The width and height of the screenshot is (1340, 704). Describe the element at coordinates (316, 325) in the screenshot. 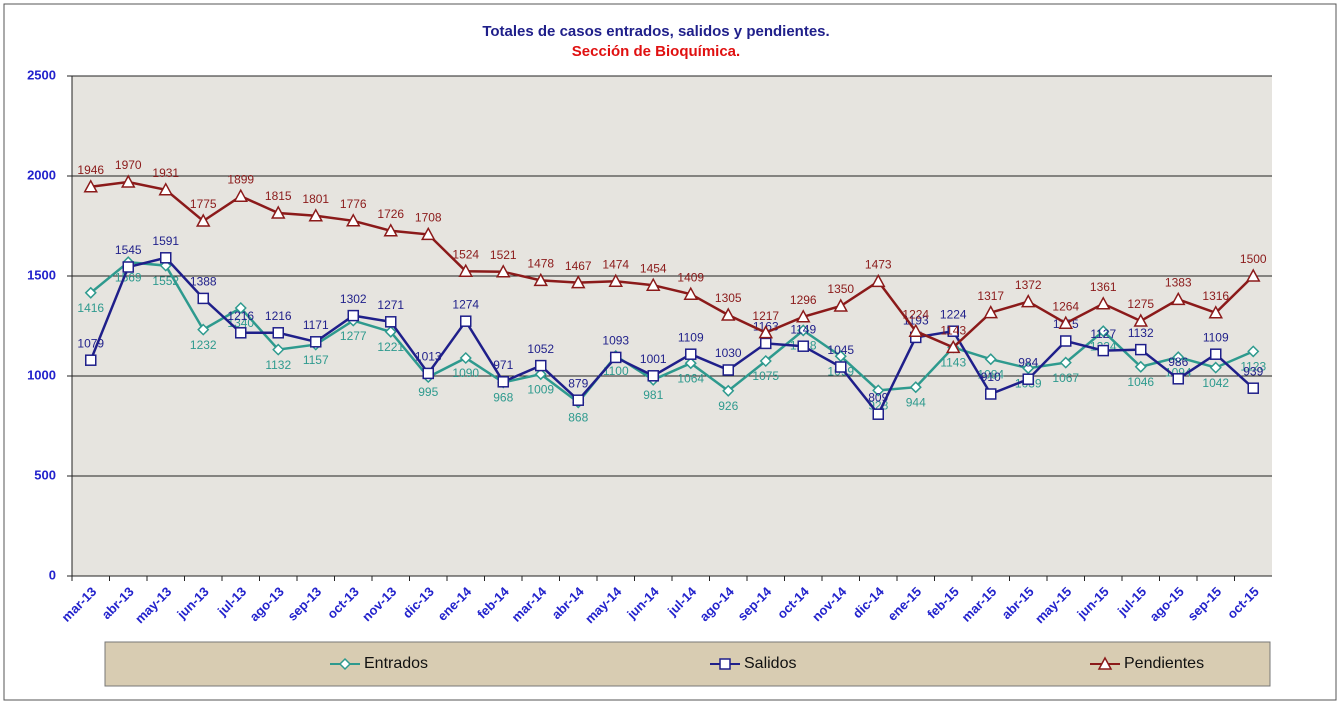

I see `data-label: 1171` at that location.